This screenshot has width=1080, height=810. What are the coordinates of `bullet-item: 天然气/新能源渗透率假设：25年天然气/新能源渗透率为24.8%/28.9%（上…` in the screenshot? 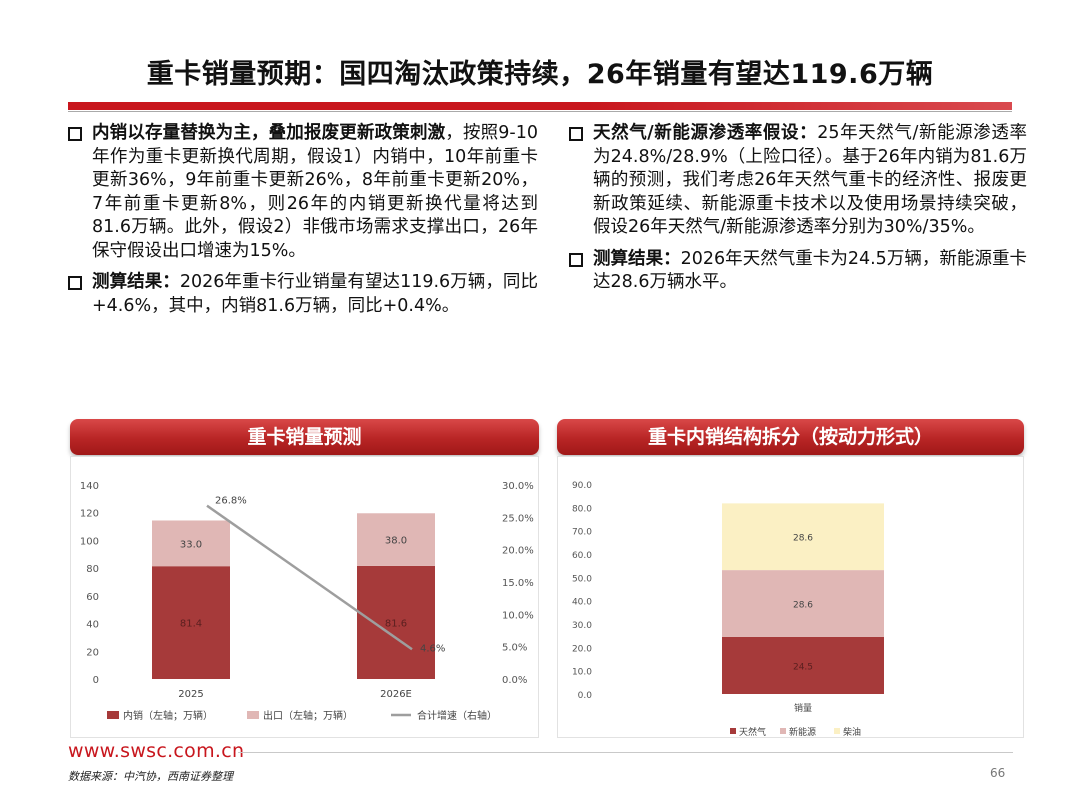 It's located at (798, 181).